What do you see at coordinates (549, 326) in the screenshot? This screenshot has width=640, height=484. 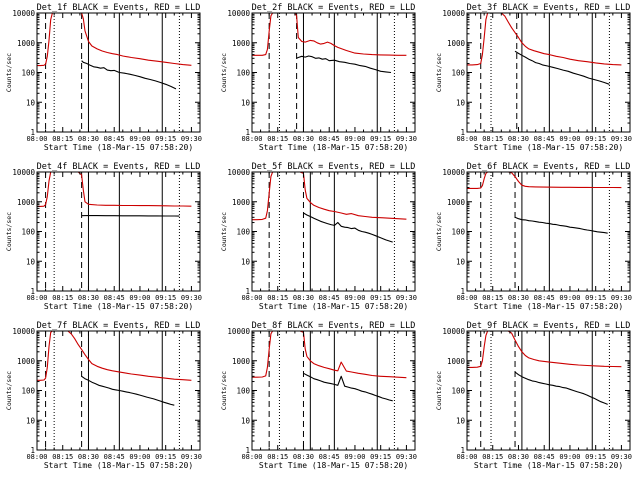 I see `panel-title: Det_9f BLACK = Events, RED = LLD` at bounding box center [549, 326].